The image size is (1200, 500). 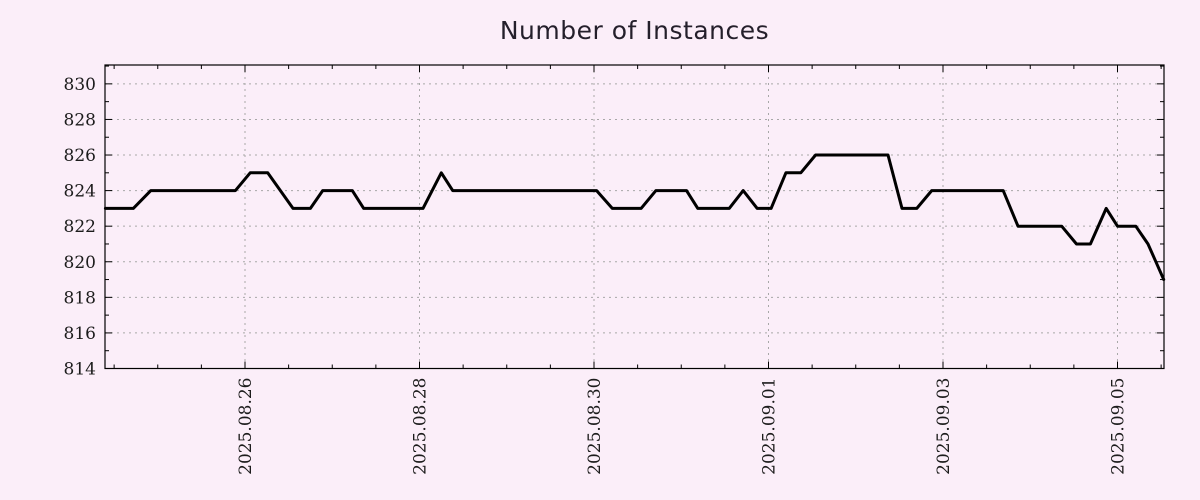 What do you see at coordinates (944, 426) in the screenshot?
I see `x-tick-label: 2025.09.03` at bounding box center [944, 426].